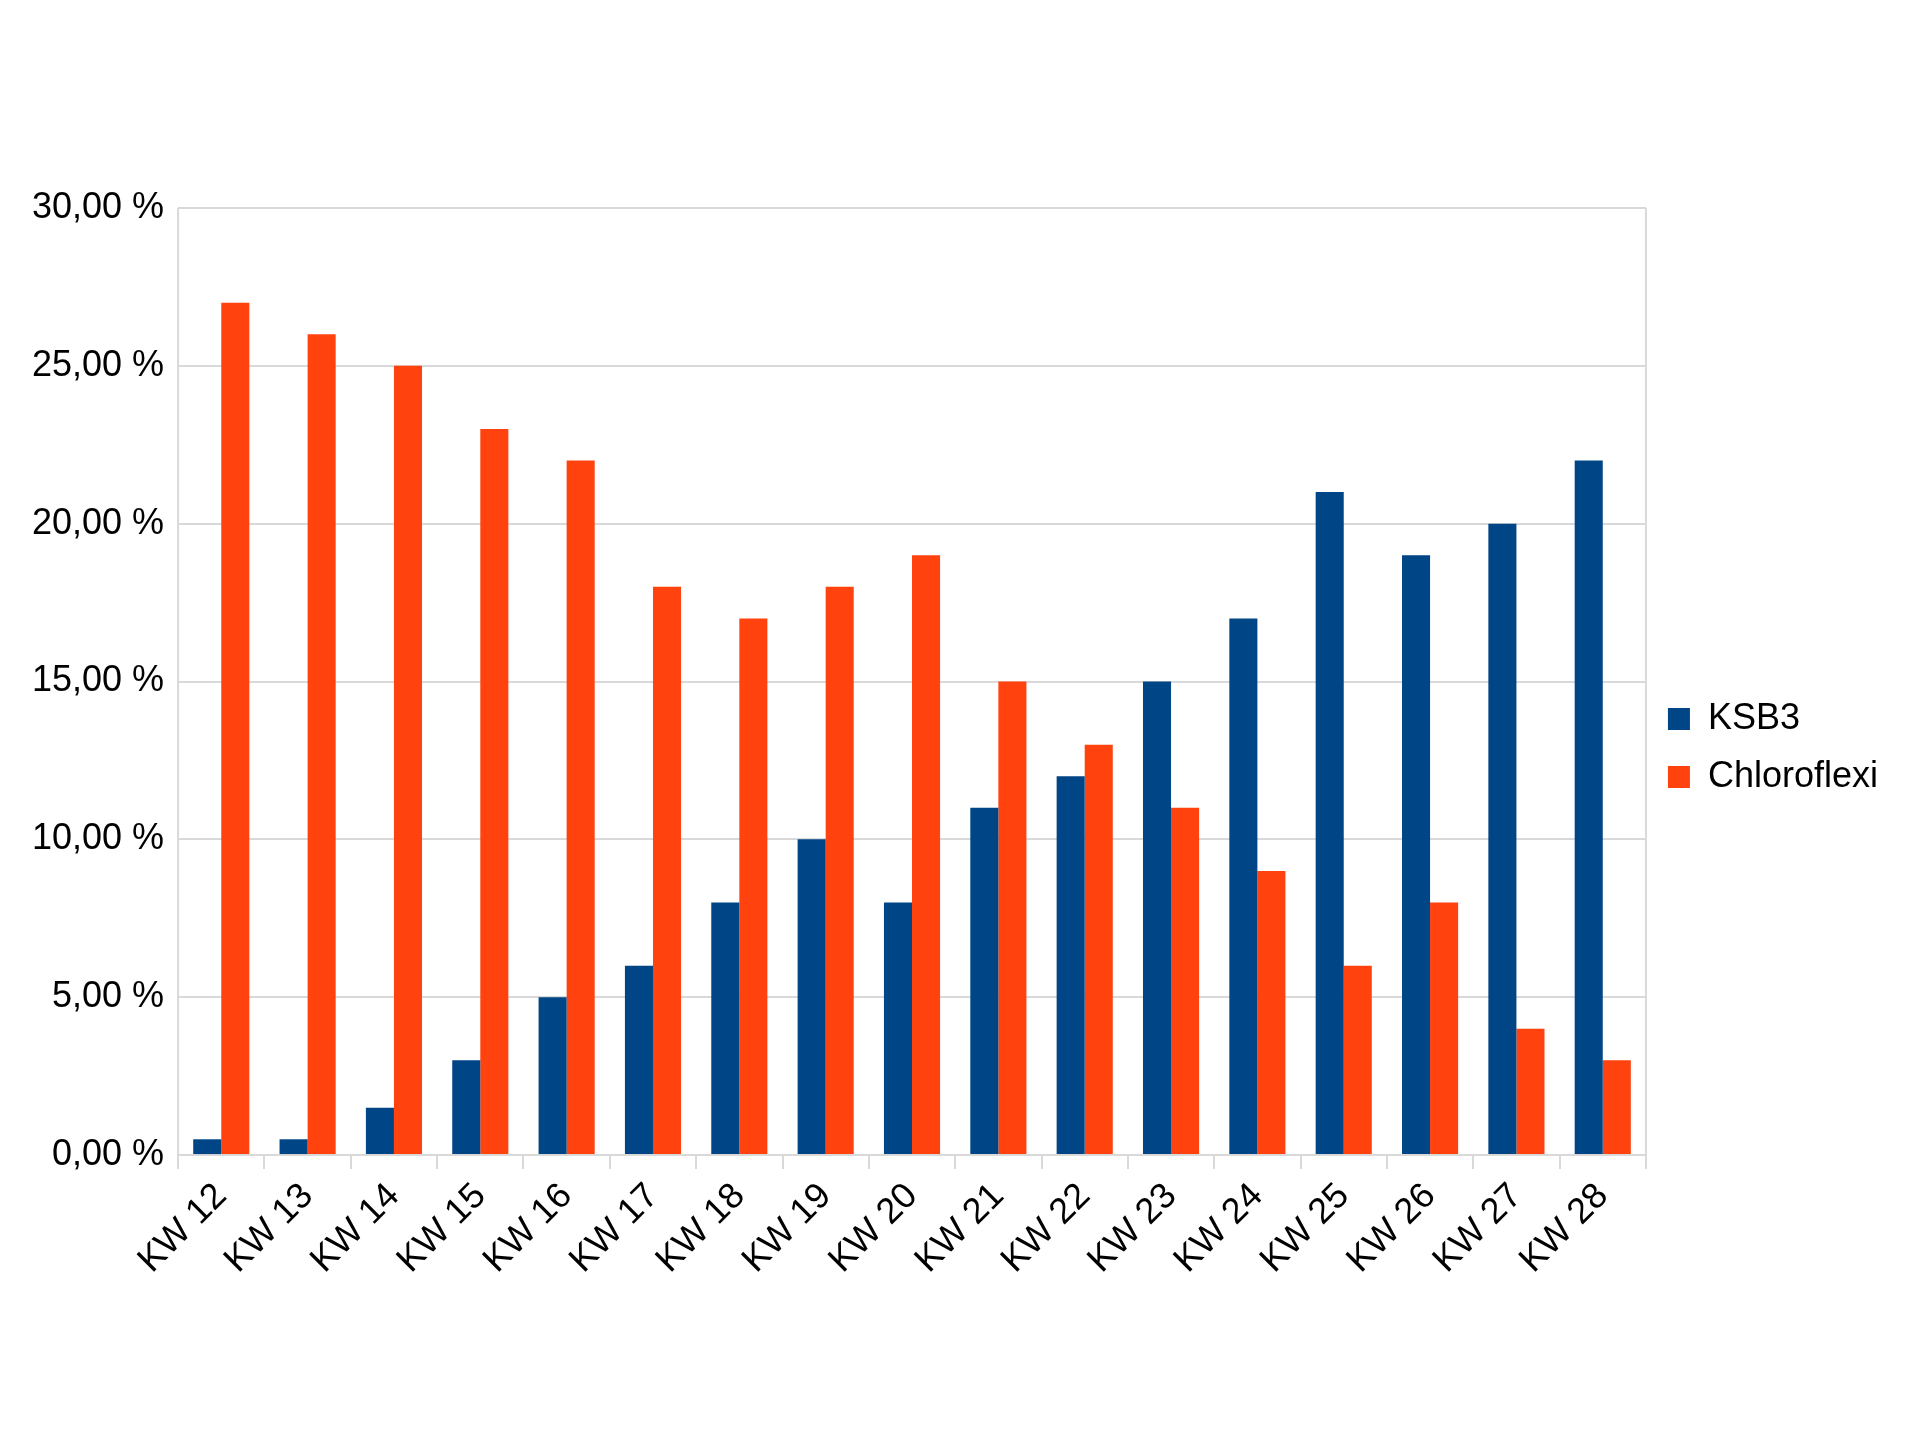  I want to click on legend-label: KSB3, so click(1753, 716).